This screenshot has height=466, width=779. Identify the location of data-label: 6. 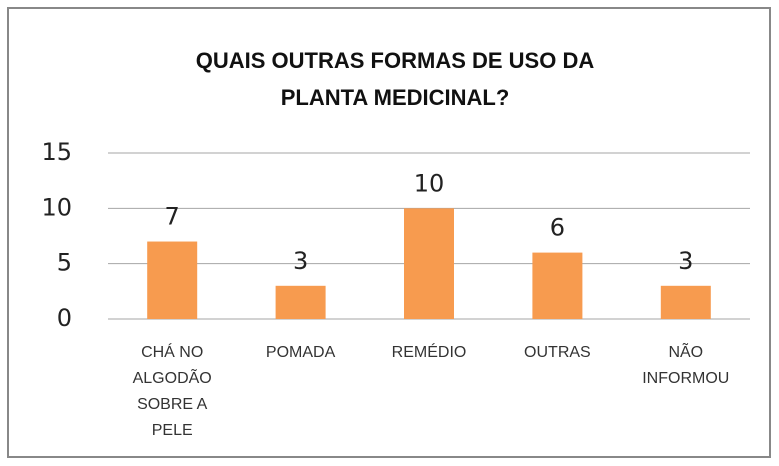
(557, 228).